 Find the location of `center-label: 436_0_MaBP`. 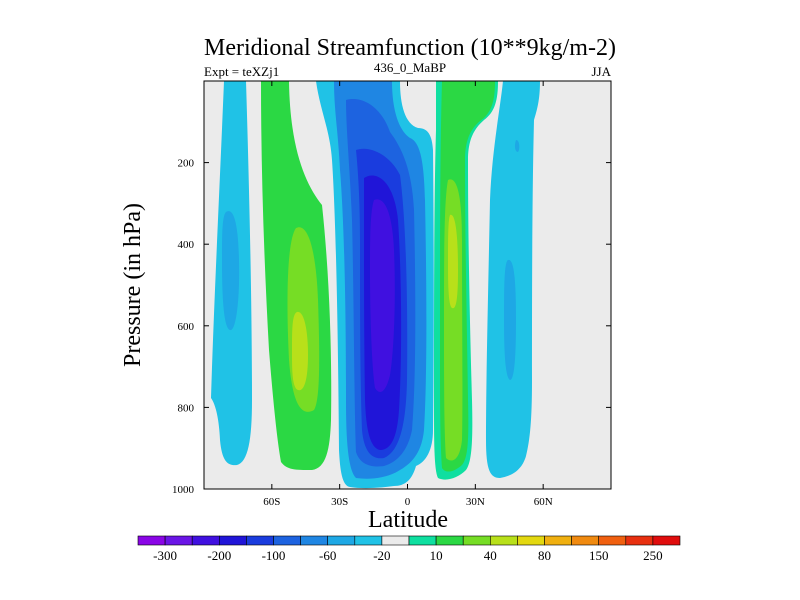

center-label: 436_0_MaBP is located at coordinates (410, 67).